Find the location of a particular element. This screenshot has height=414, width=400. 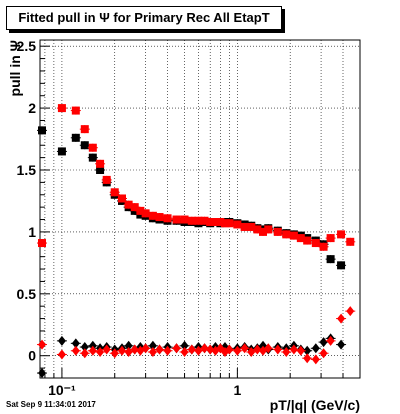

y-axis-title: pull in Ψ is located at coordinates (15, 68).